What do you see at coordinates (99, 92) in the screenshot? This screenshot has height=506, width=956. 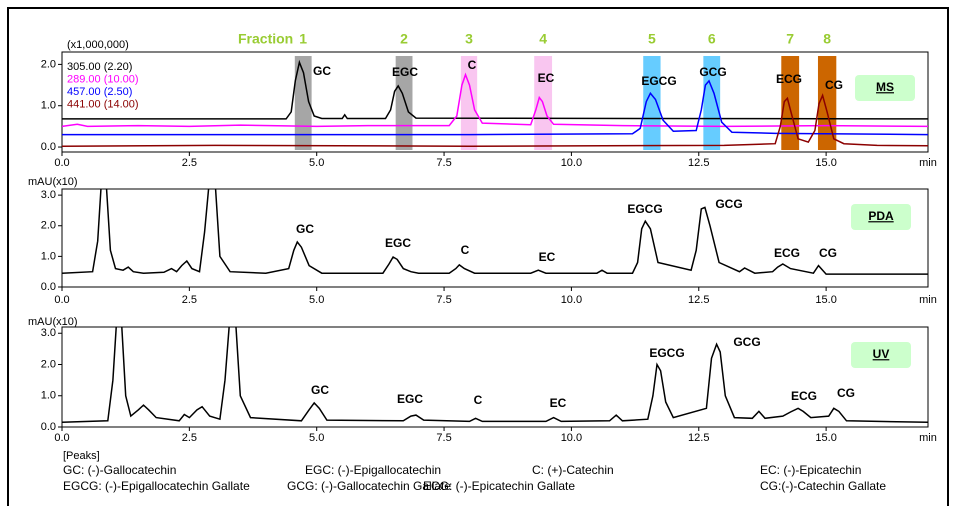 I see `legend-entry: 457.00 (2.50)` at bounding box center [99, 92].